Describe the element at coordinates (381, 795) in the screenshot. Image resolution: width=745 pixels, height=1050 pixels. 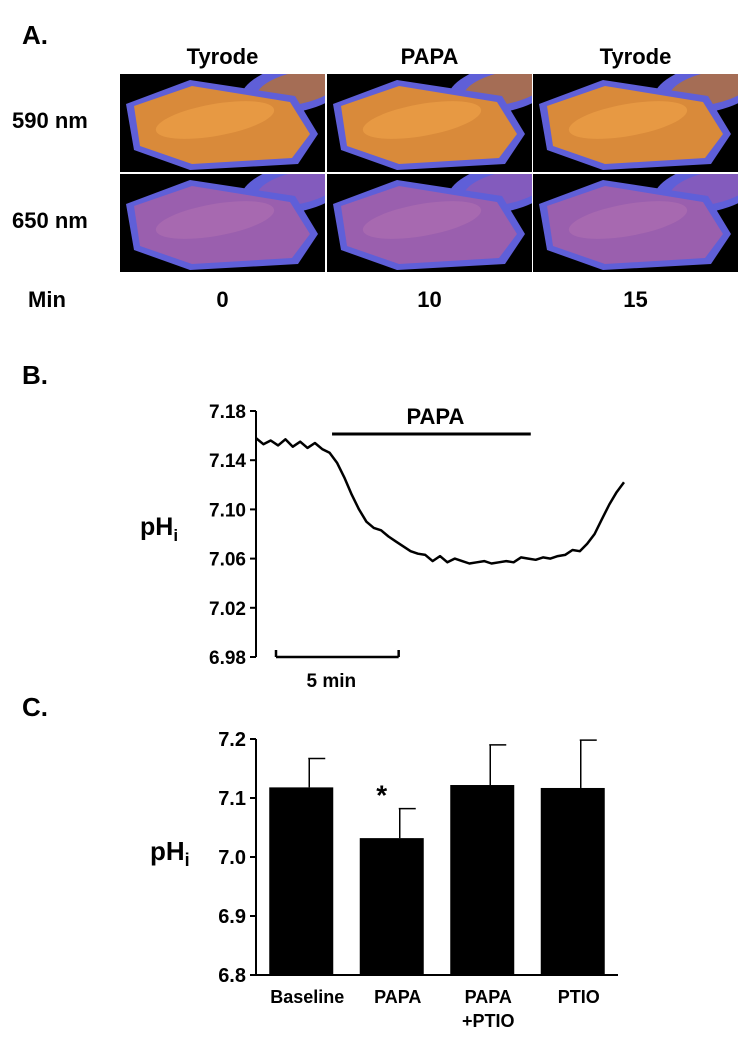
I see `significance-marker-1: *` at that location.